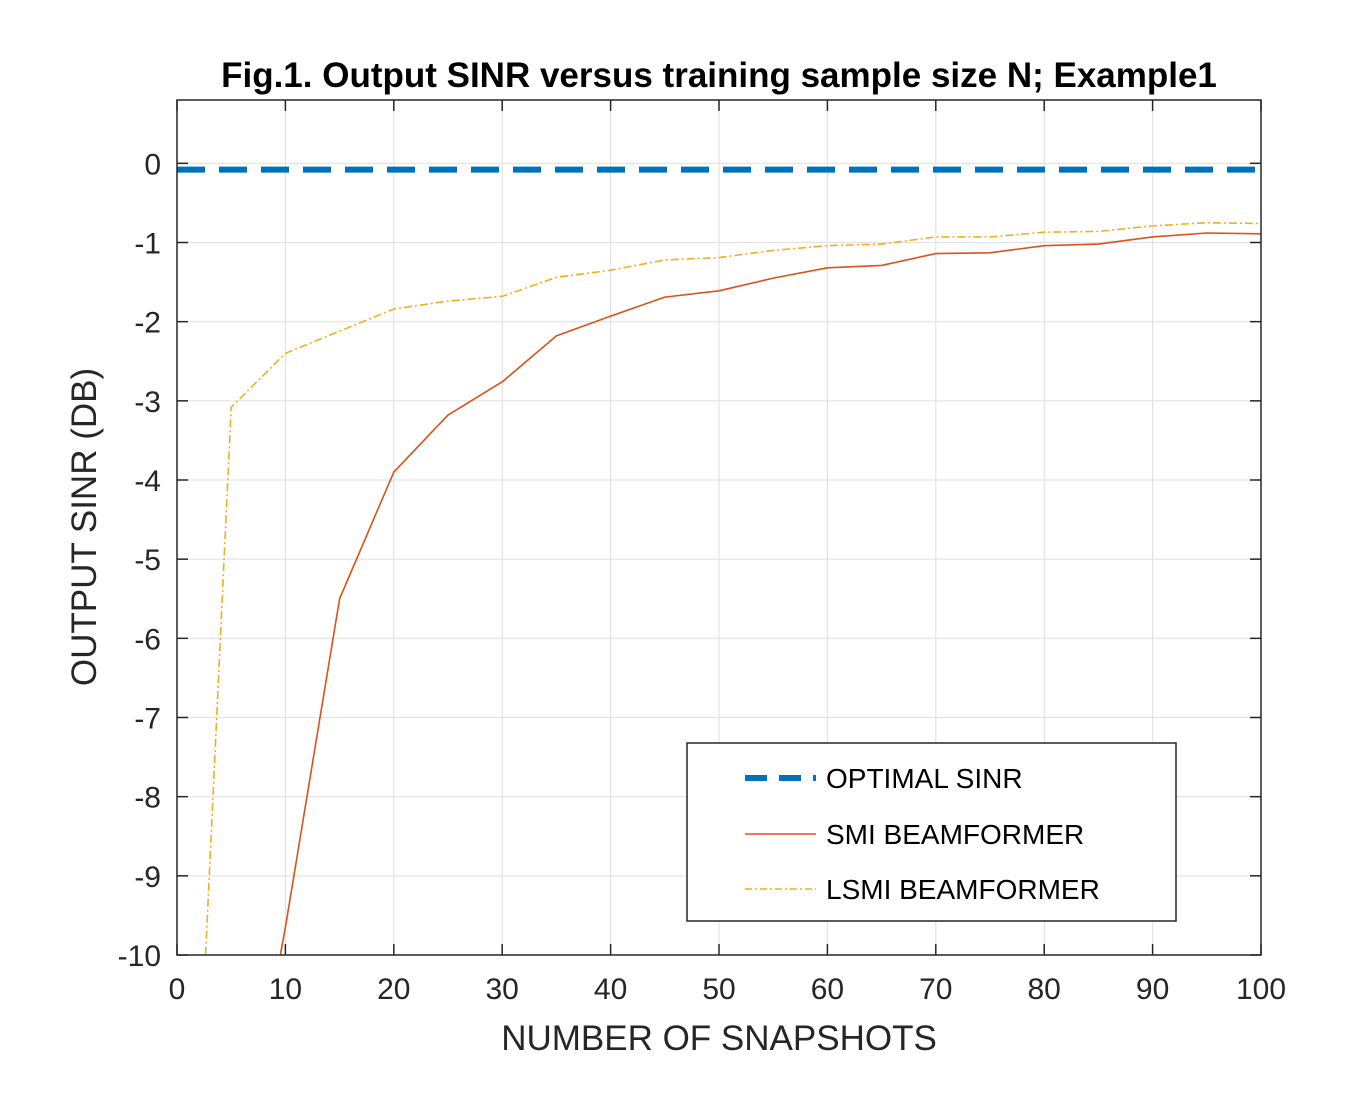 This screenshot has width=1363, height=1109. I want to click on x-tick-label: 90, so click(1152, 989).